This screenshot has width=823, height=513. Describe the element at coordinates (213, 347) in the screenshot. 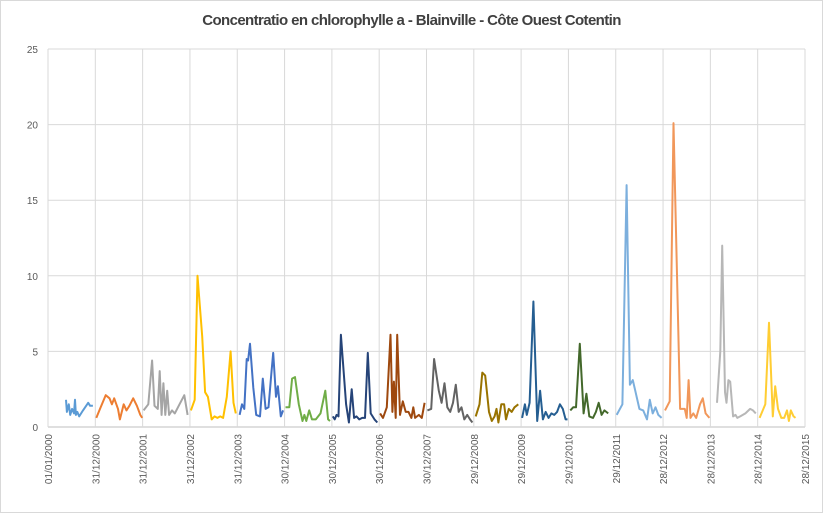

I see `series-line-2003` at that location.